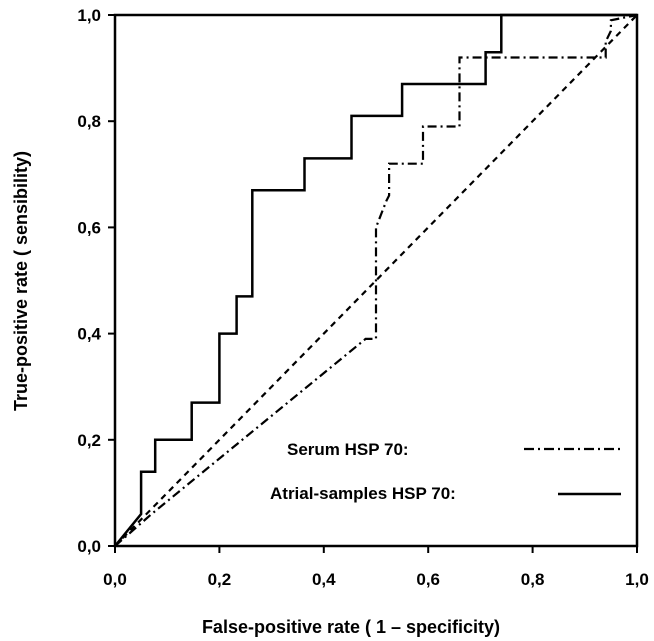  What do you see at coordinates (96, 281) in the screenshot?
I see `y-axis-ticks: 0,0 0,2 0,4 0,6 0,8 1,0` at bounding box center [96, 281].